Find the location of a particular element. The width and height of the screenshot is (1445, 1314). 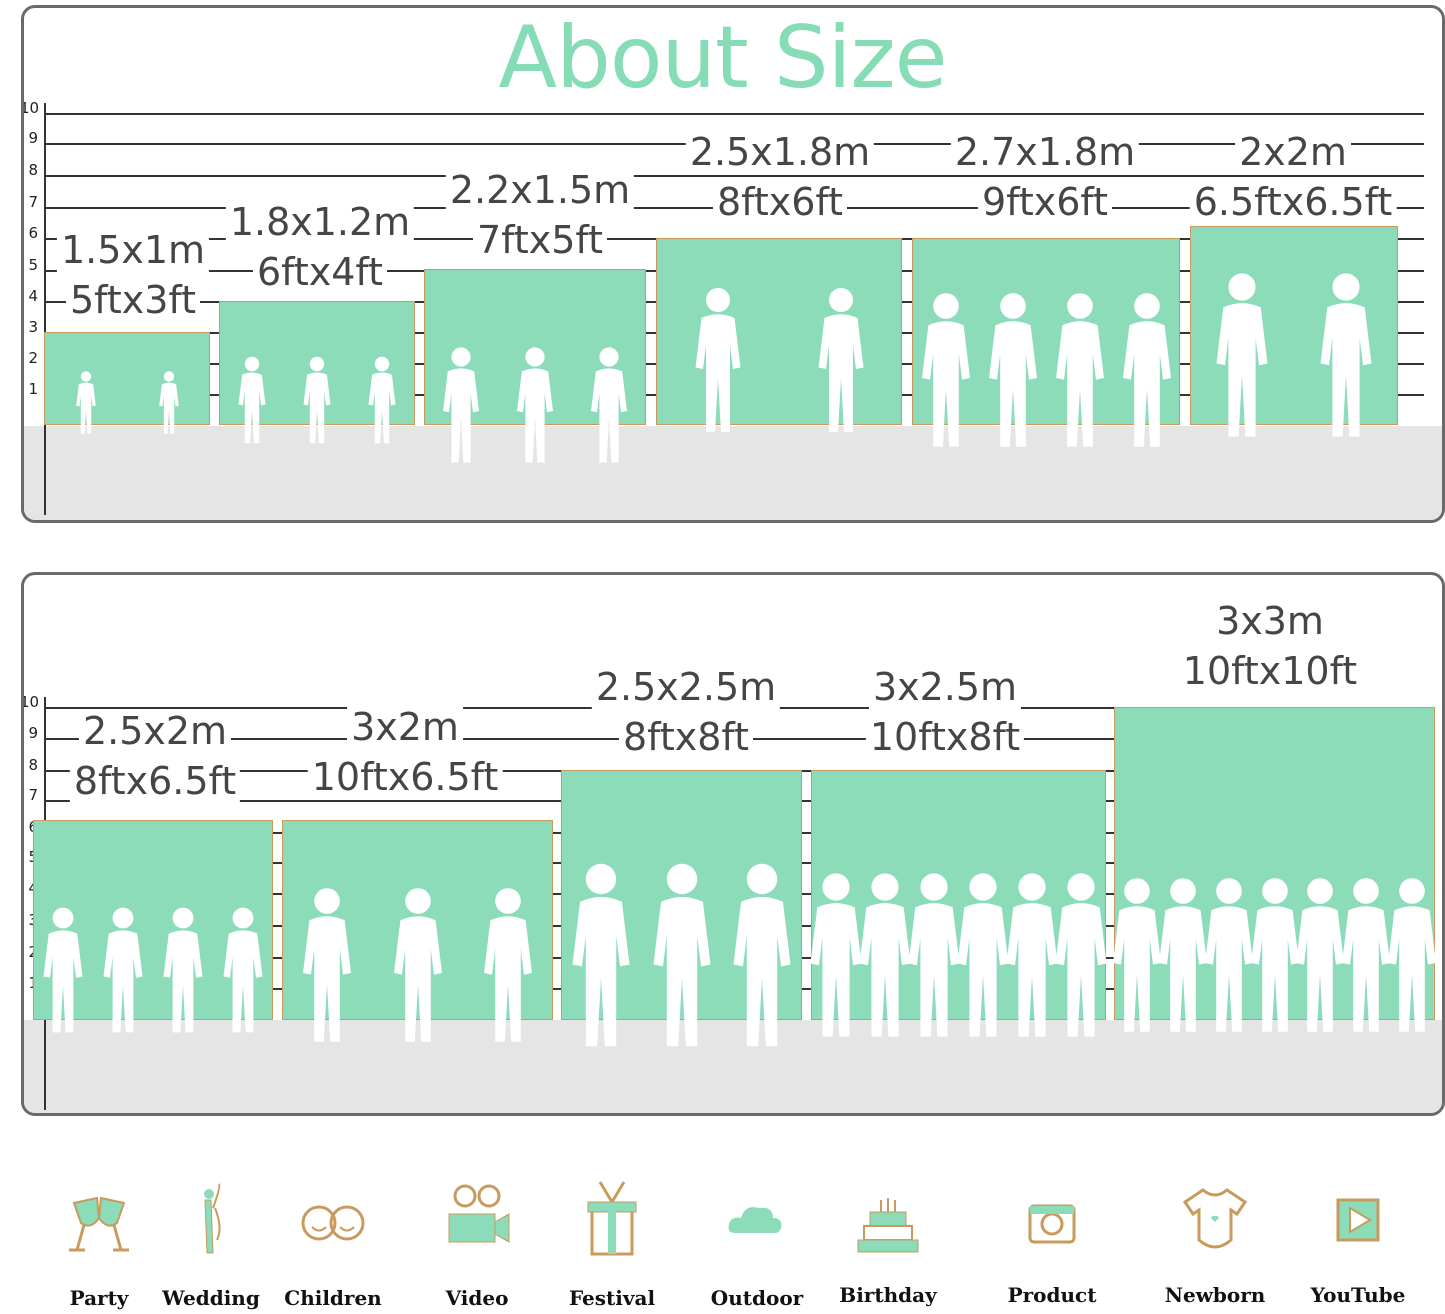

page-title: About Size is located at coordinates (722, 58).